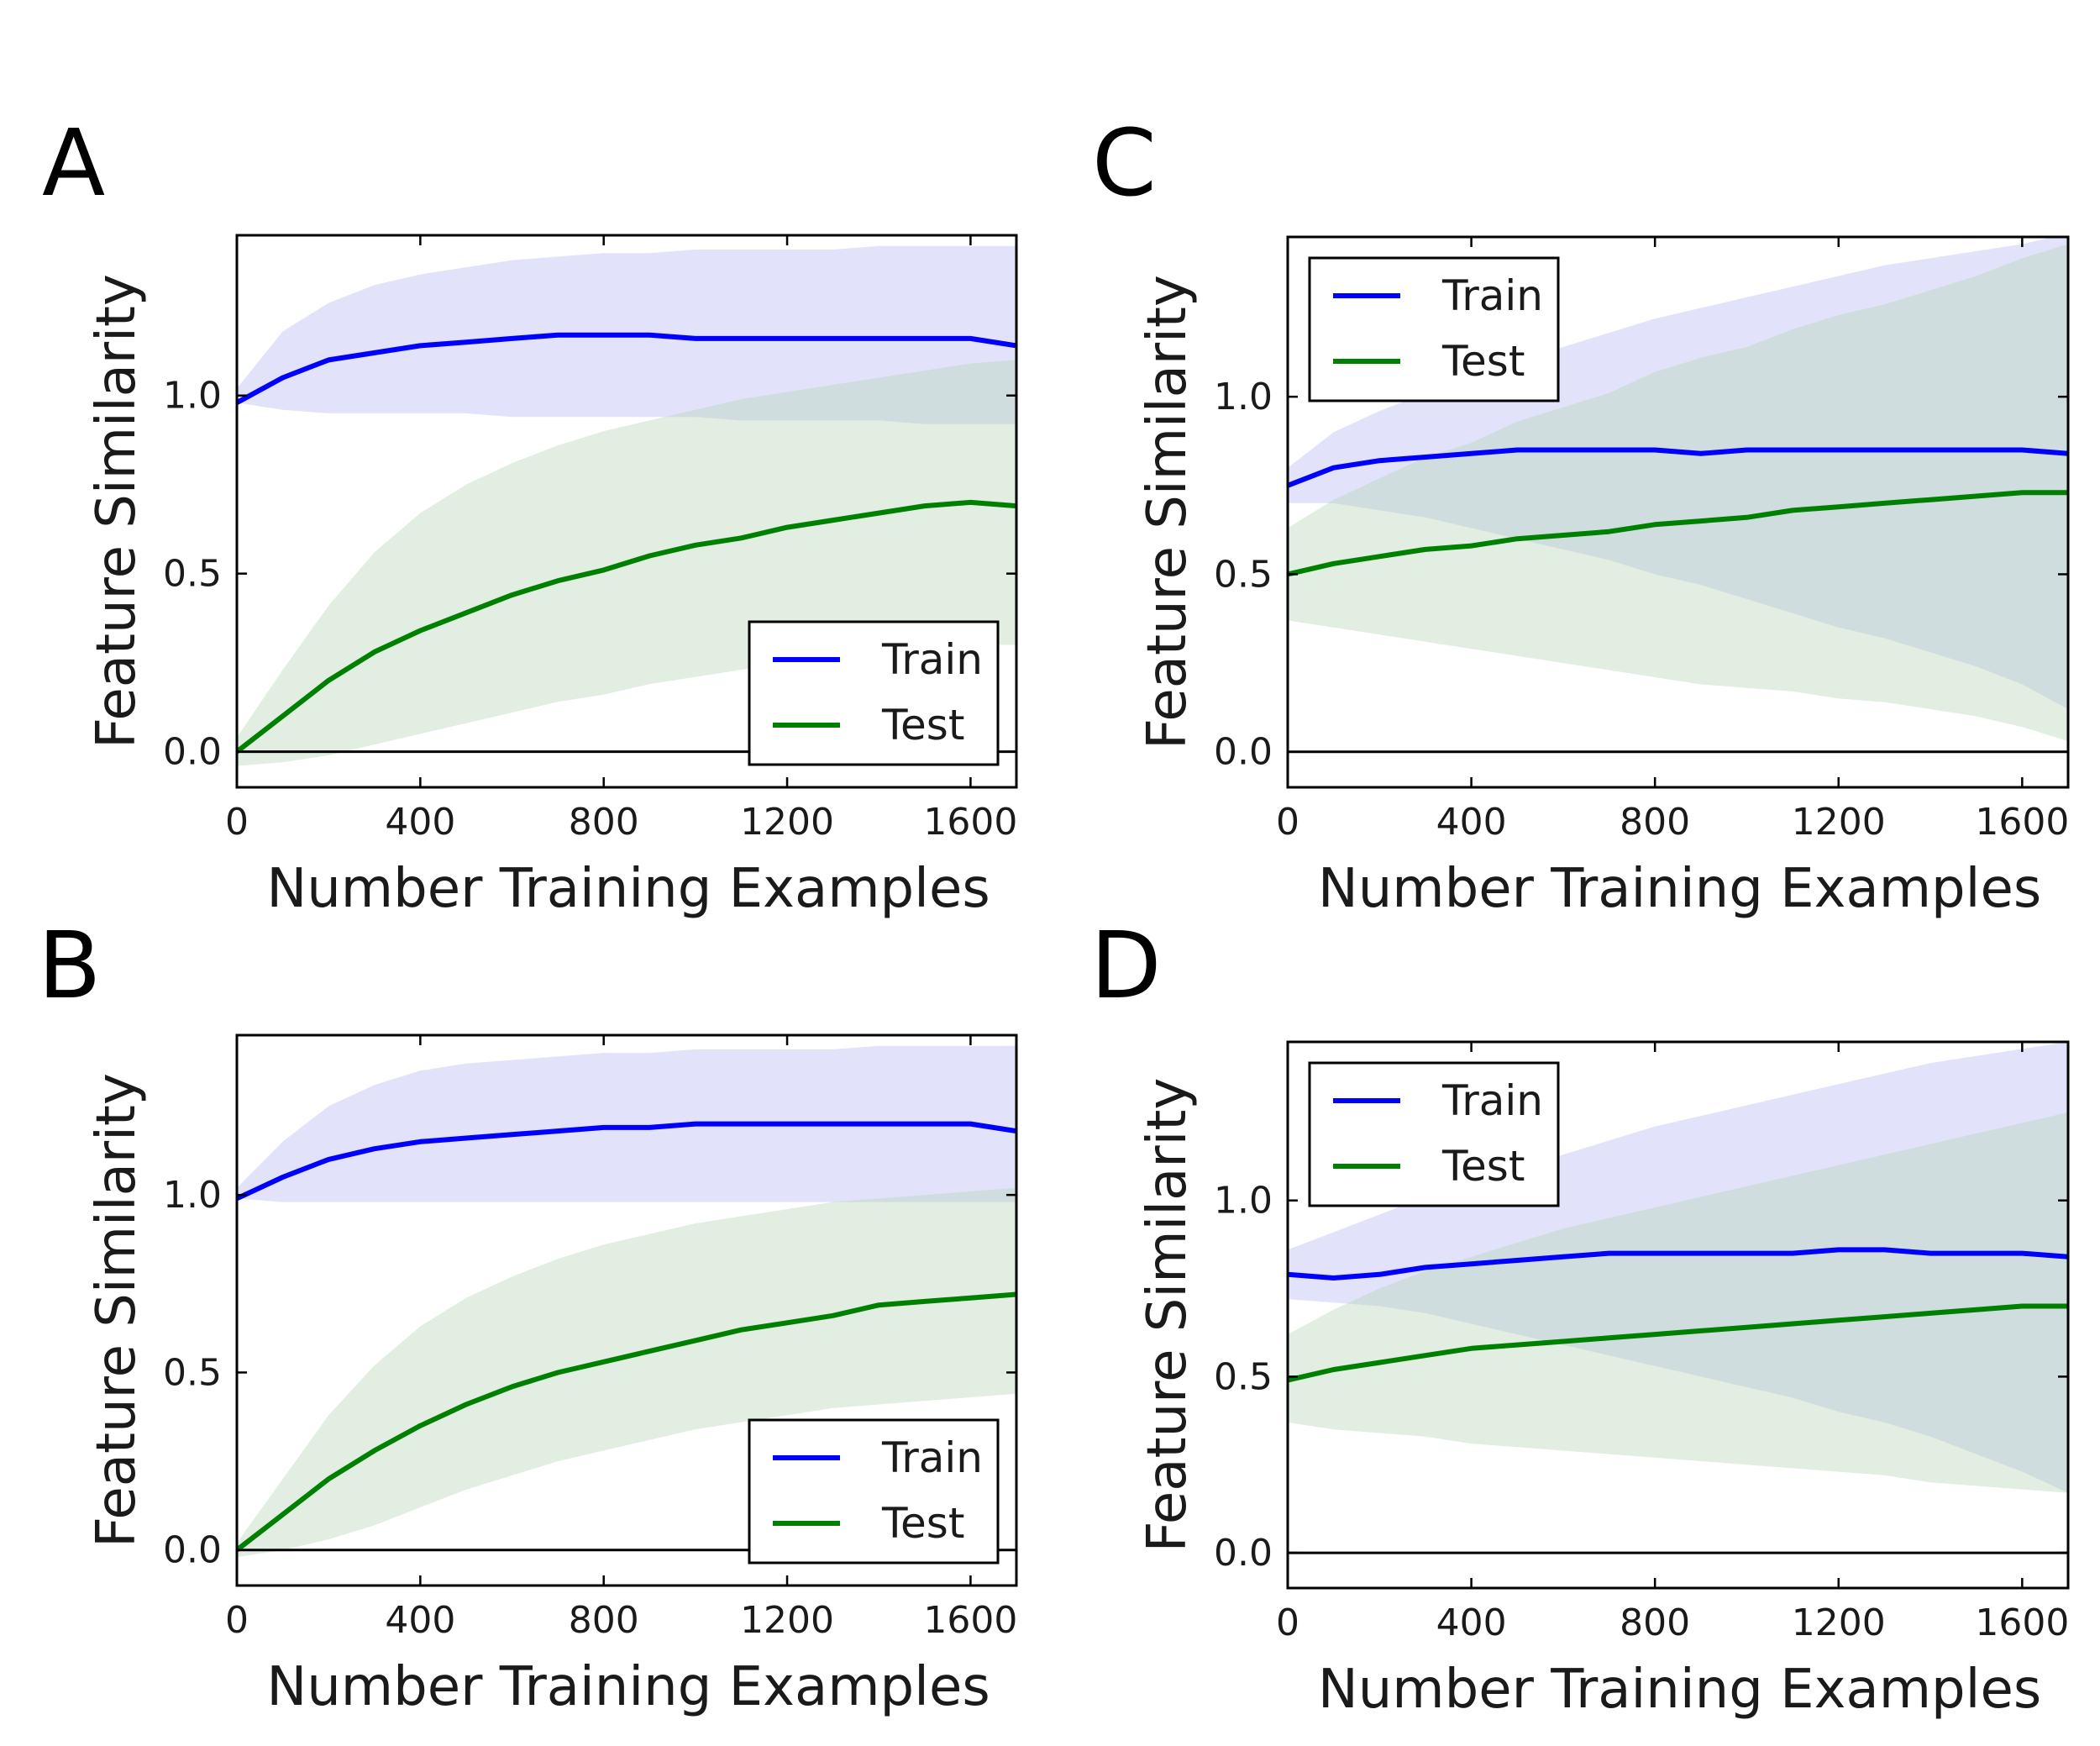  I want to click on panel-letter: A, so click(73, 163).